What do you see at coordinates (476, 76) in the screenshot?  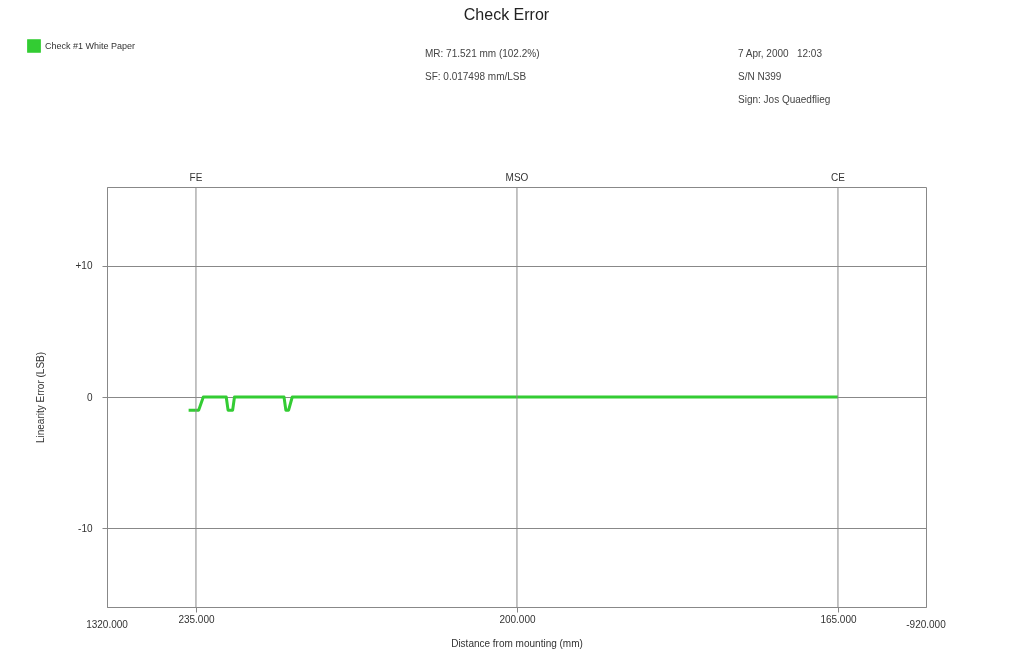 I see `text: SF: 0.017498 mm/LSB` at bounding box center [476, 76].